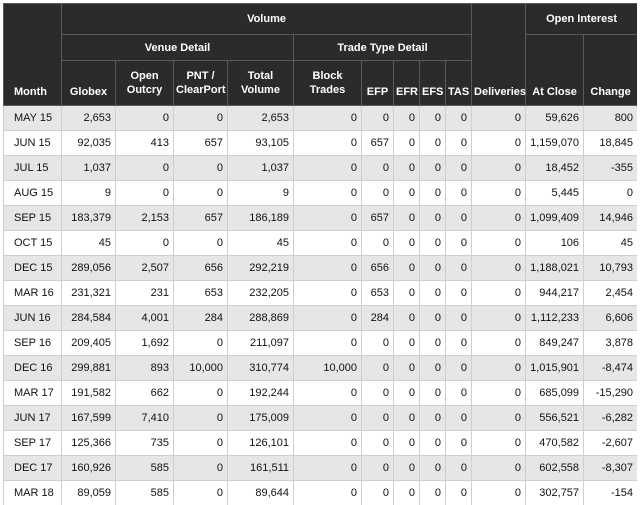  What do you see at coordinates (88, 118) in the screenshot?
I see `cell-globex: 2,653` at bounding box center [88, 118].